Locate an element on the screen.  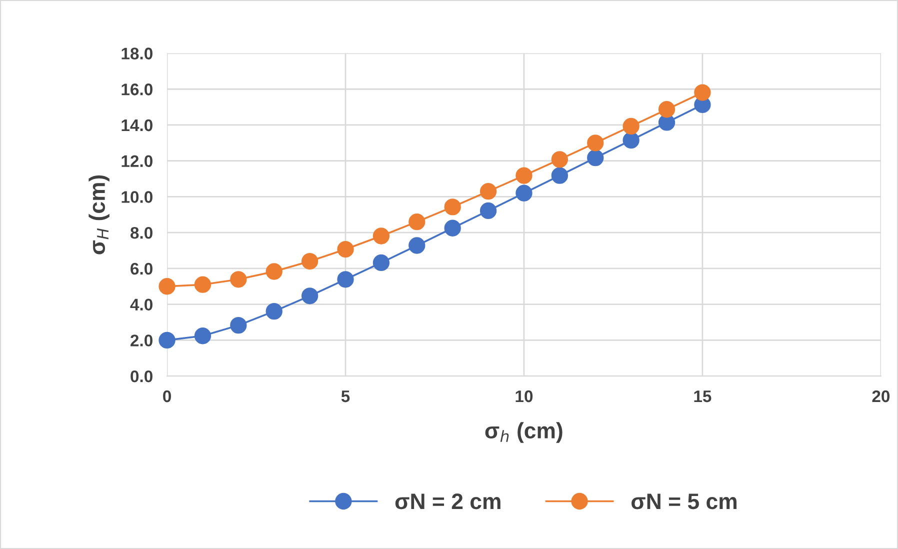
y-tick-label: 10.0 is located at coordinates (137, 197).